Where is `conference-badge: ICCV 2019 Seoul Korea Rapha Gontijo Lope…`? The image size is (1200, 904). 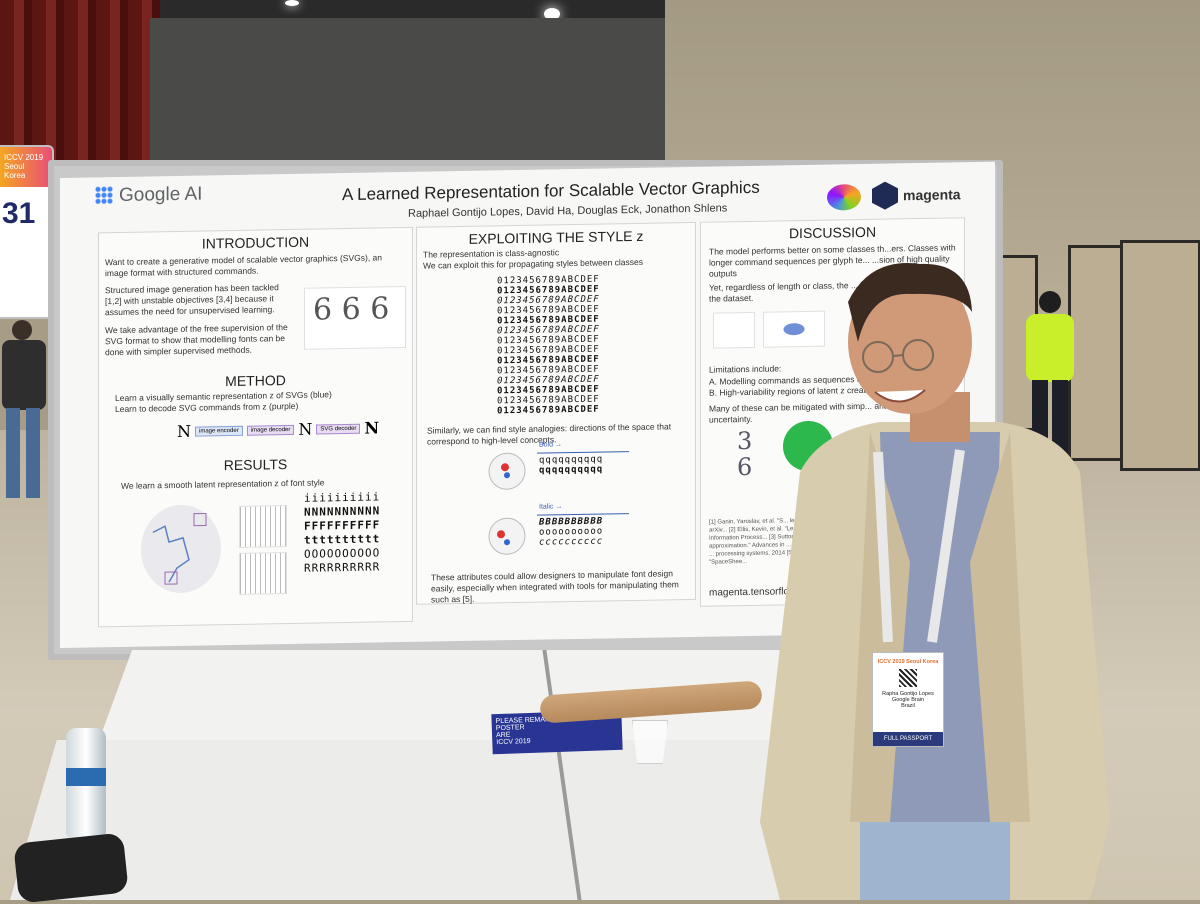
conference-badge: ICCV 2019 Seoul Korea Rapha Gontijo Lope… is located at coordinates (908, 699).